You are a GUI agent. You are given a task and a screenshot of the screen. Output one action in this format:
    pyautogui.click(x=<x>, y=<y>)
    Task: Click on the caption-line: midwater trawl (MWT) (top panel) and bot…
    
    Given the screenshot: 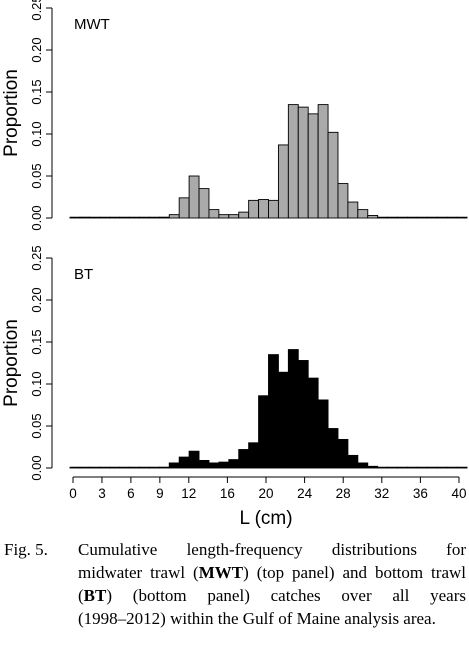 What is the action you would take?
    pyautogui.click(x=272, y=572)
    